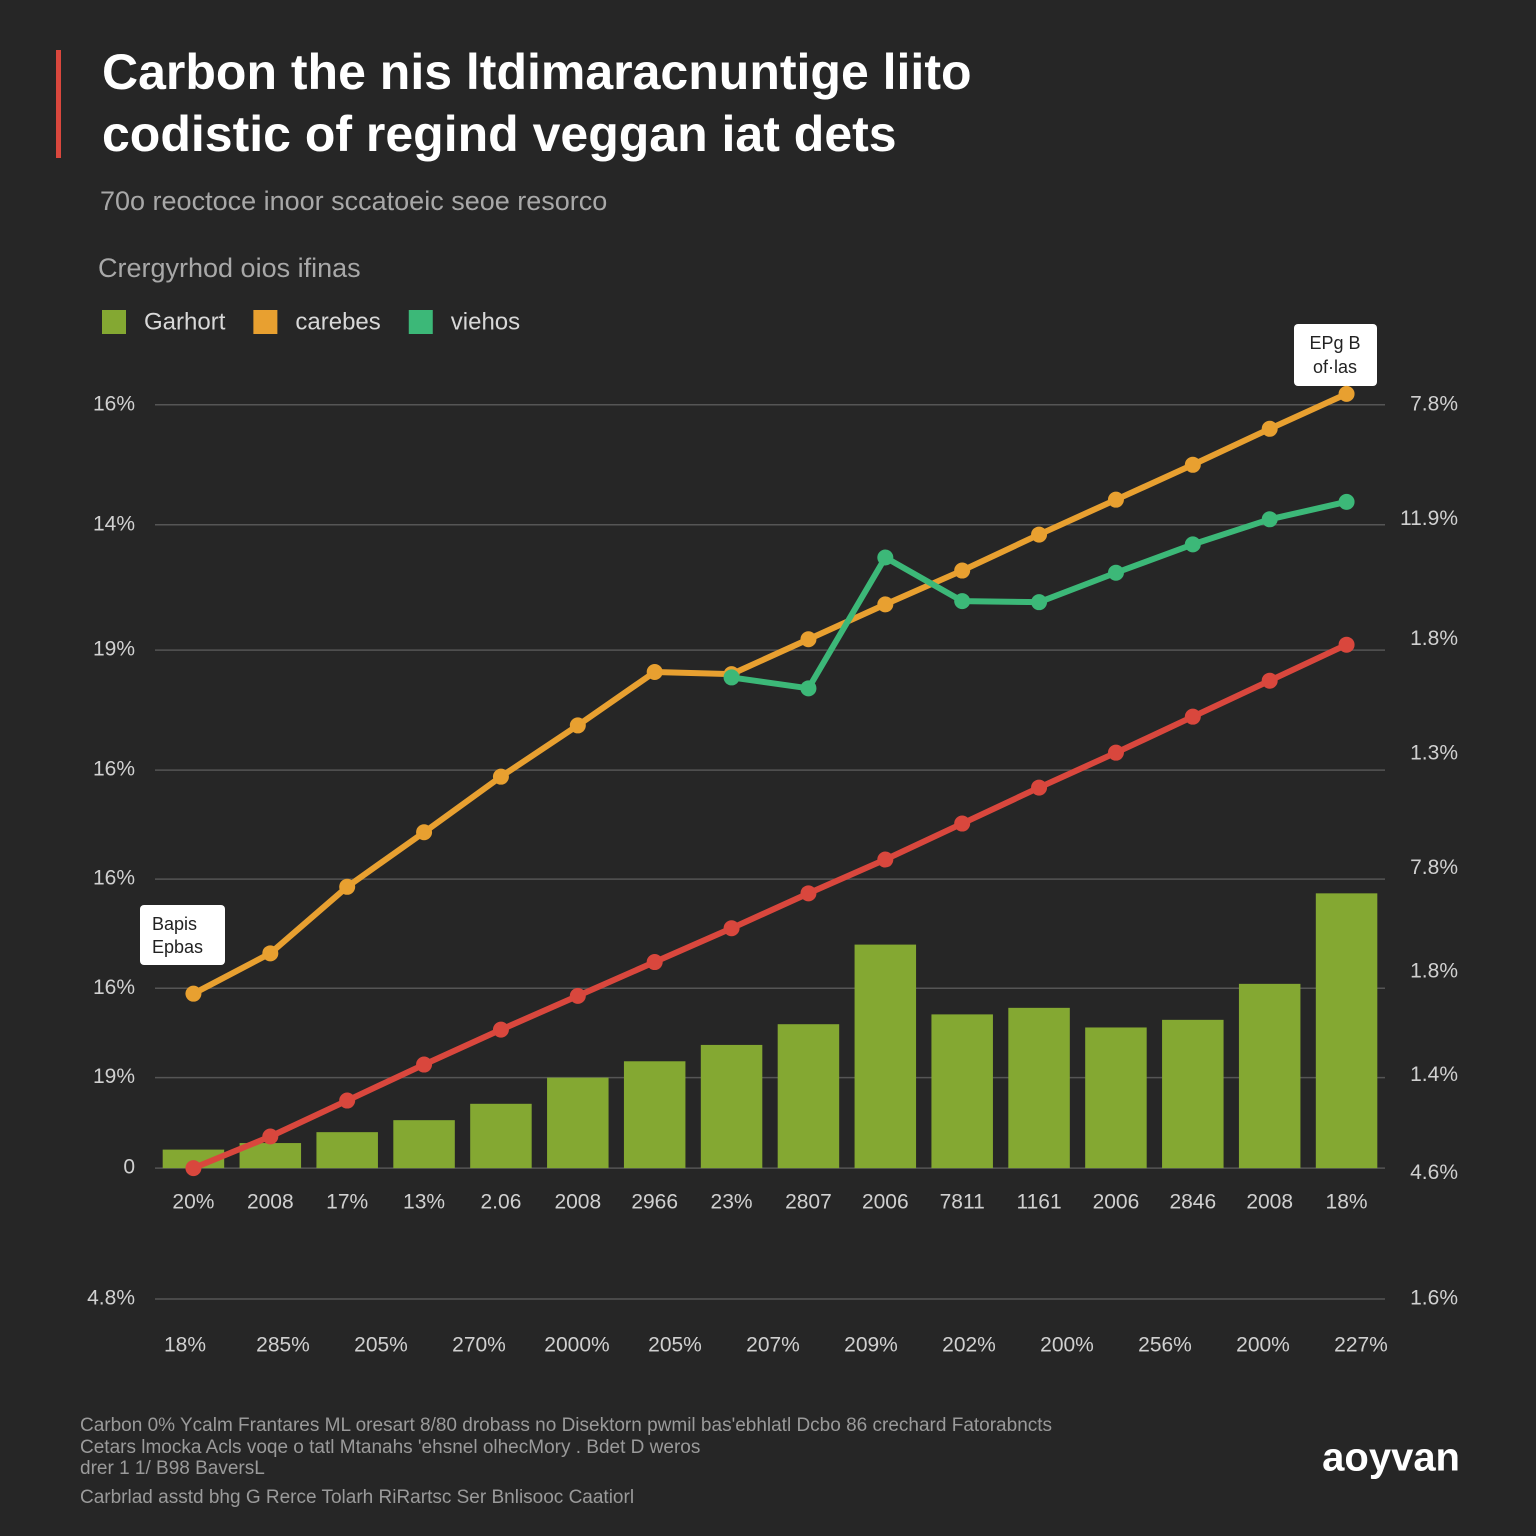 This screenshot has height=1536, width=1536. What do you see at coordinates (1335, 367) in the screenshot?
I see `annotation: of·las` at bounding box center [1335, 367].